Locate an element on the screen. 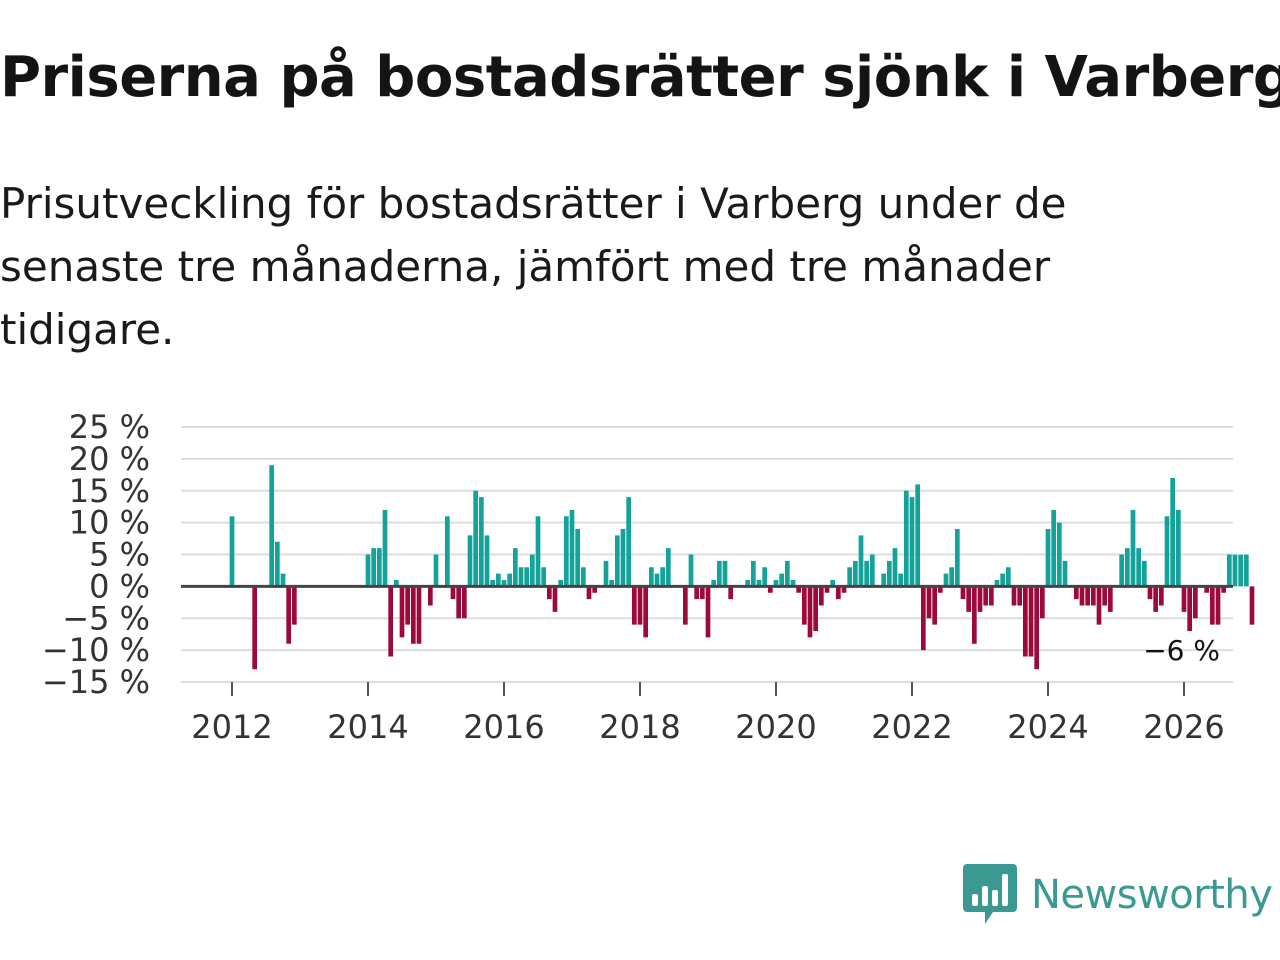 Image resolution: width=1280 pixels, height=960 pixels. y-axis: 25 %20 %15 %10 %5 %0 %−5 %−10 %−15 % is located at coordinates (96, 554).